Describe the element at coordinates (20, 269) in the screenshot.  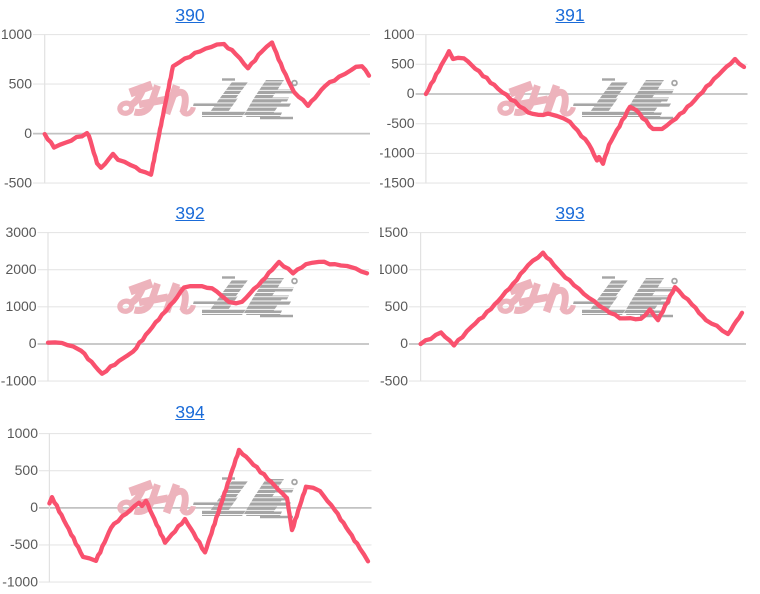
I see `svg-text: 2000` at that location.